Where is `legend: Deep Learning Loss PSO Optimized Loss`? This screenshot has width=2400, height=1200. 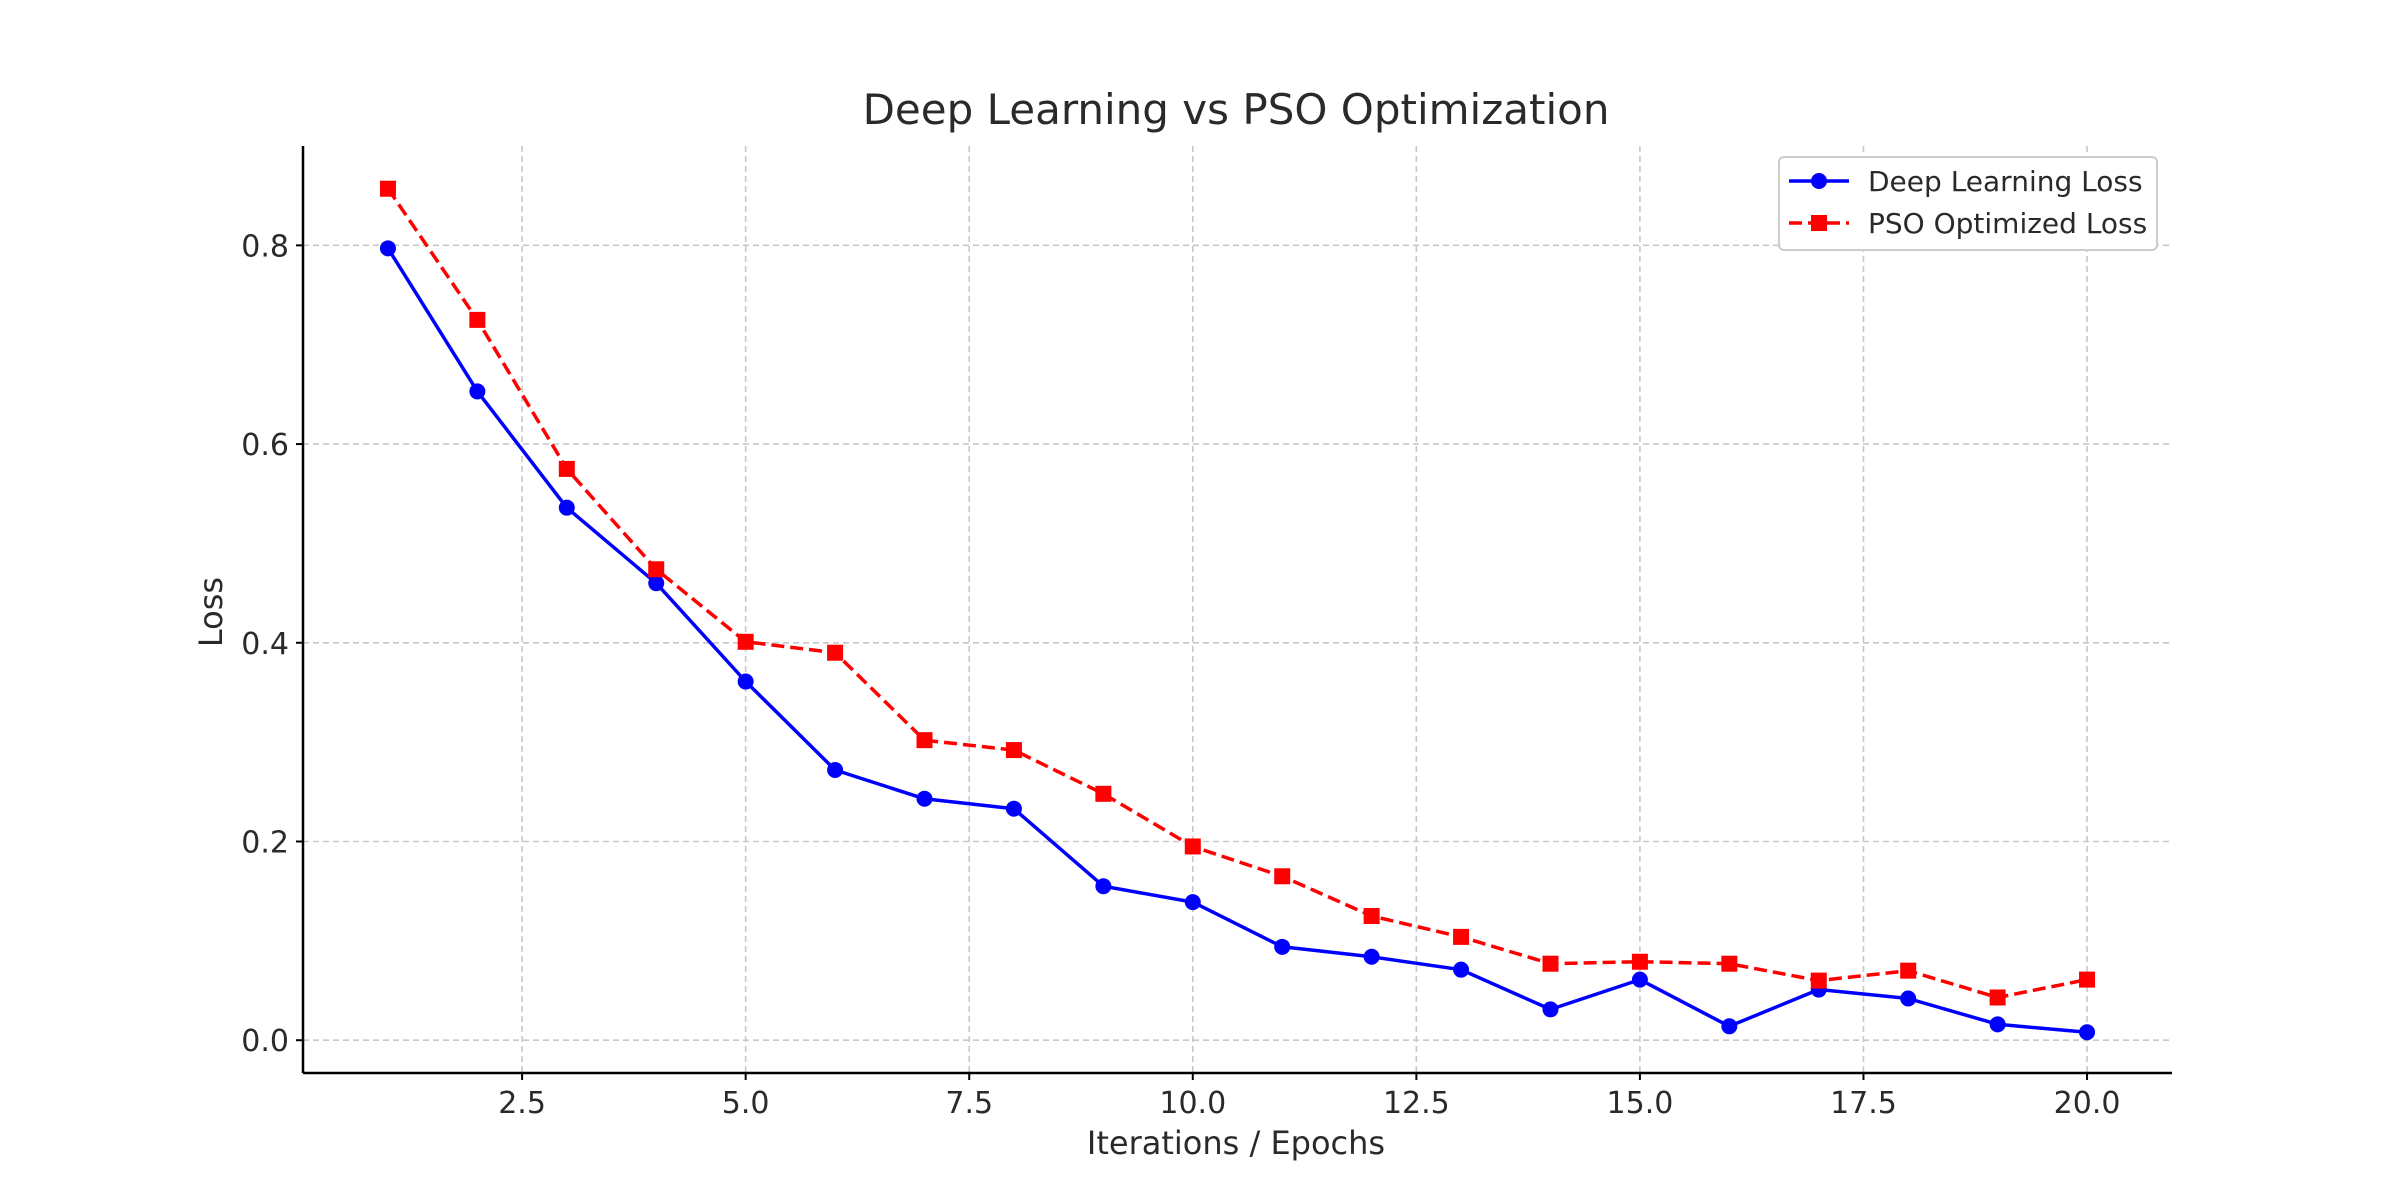
legend: Deep Learning Loss PSO Optimized Loss is located at coordinates (1968, 203).